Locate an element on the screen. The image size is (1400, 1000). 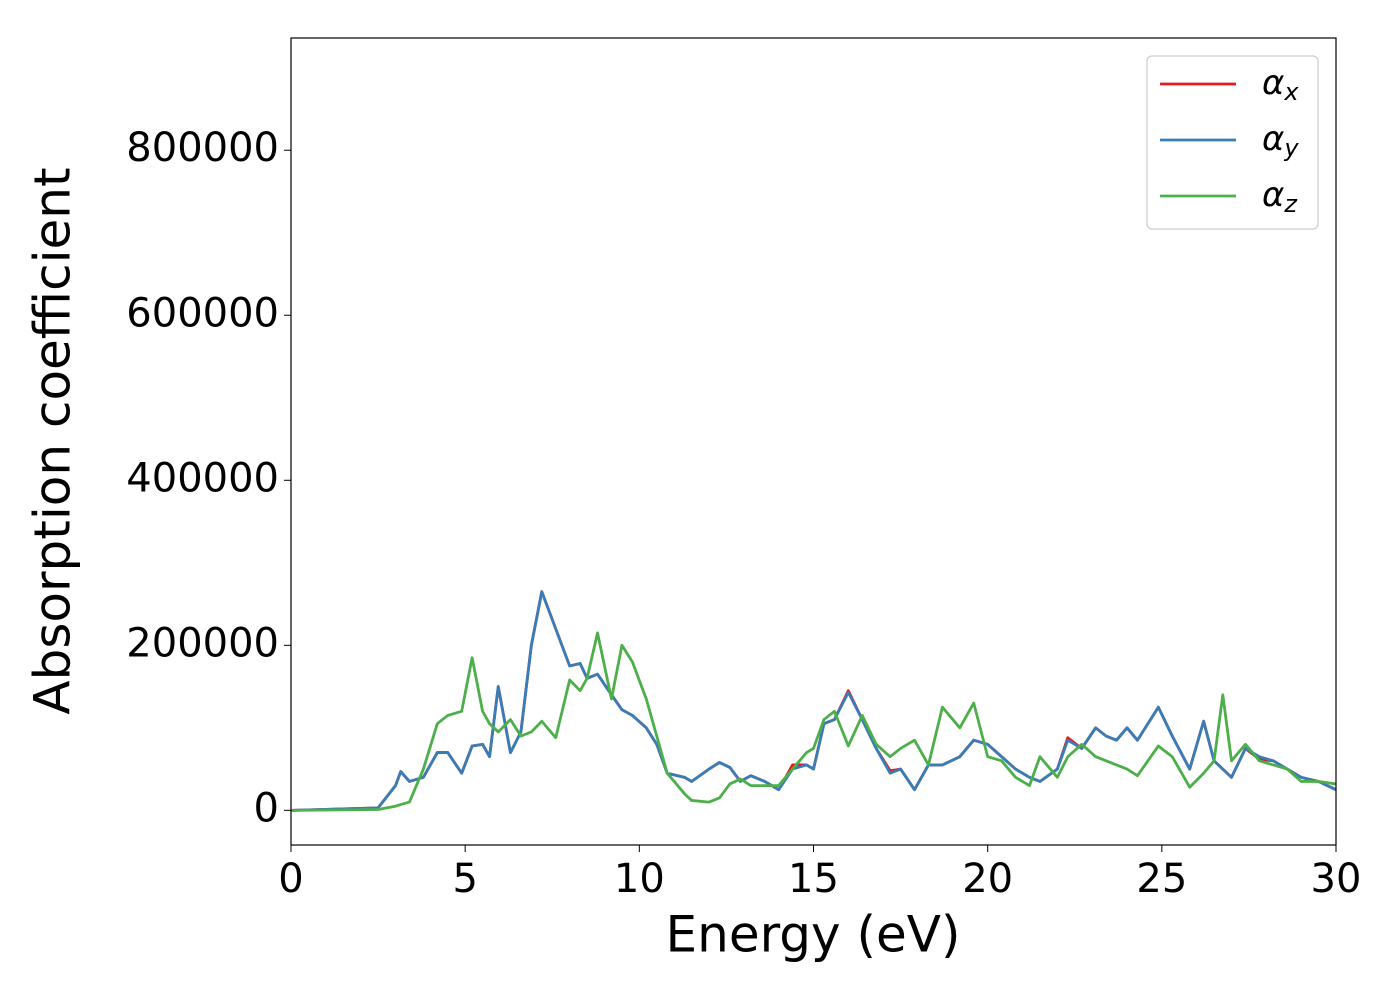
x-tick-label: 25 is located at coordinates (1161, 879).